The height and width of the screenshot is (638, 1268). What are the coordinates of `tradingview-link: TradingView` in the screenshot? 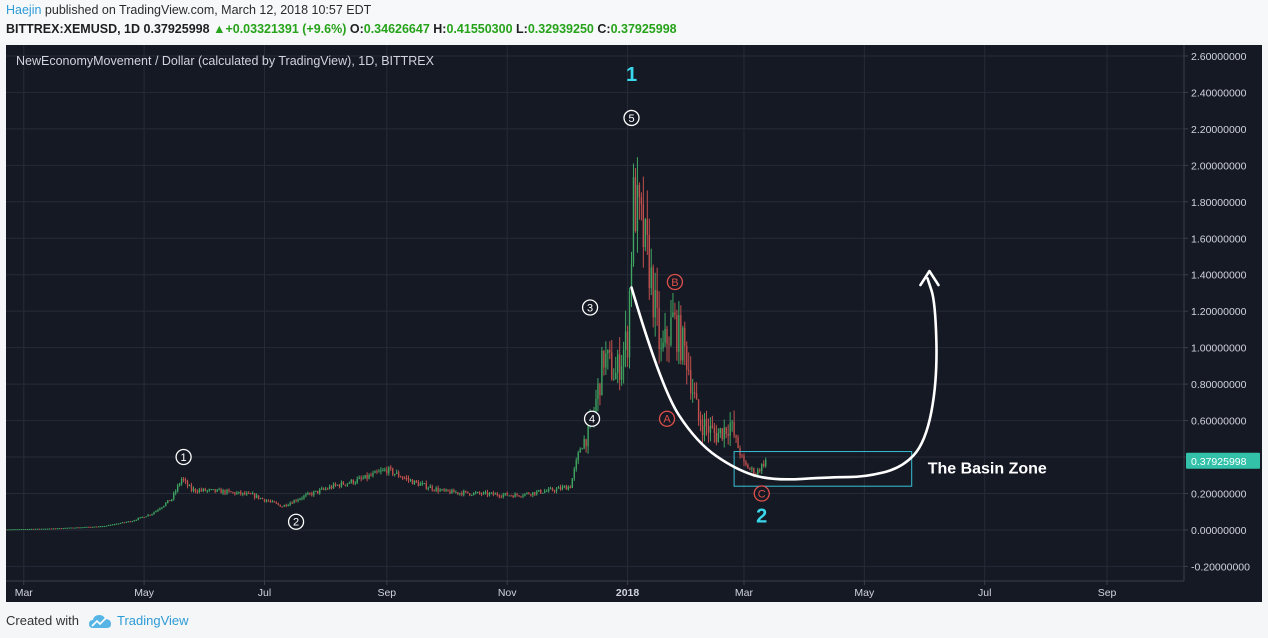 It's located at (153, 620).